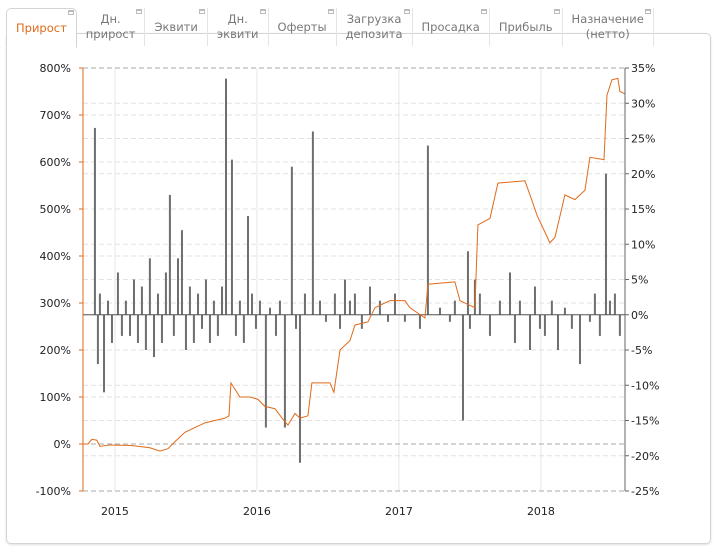  Describe the element at coordinates (645, 421) in the screenshot. I see `right-tick-label: -15%` at that location.